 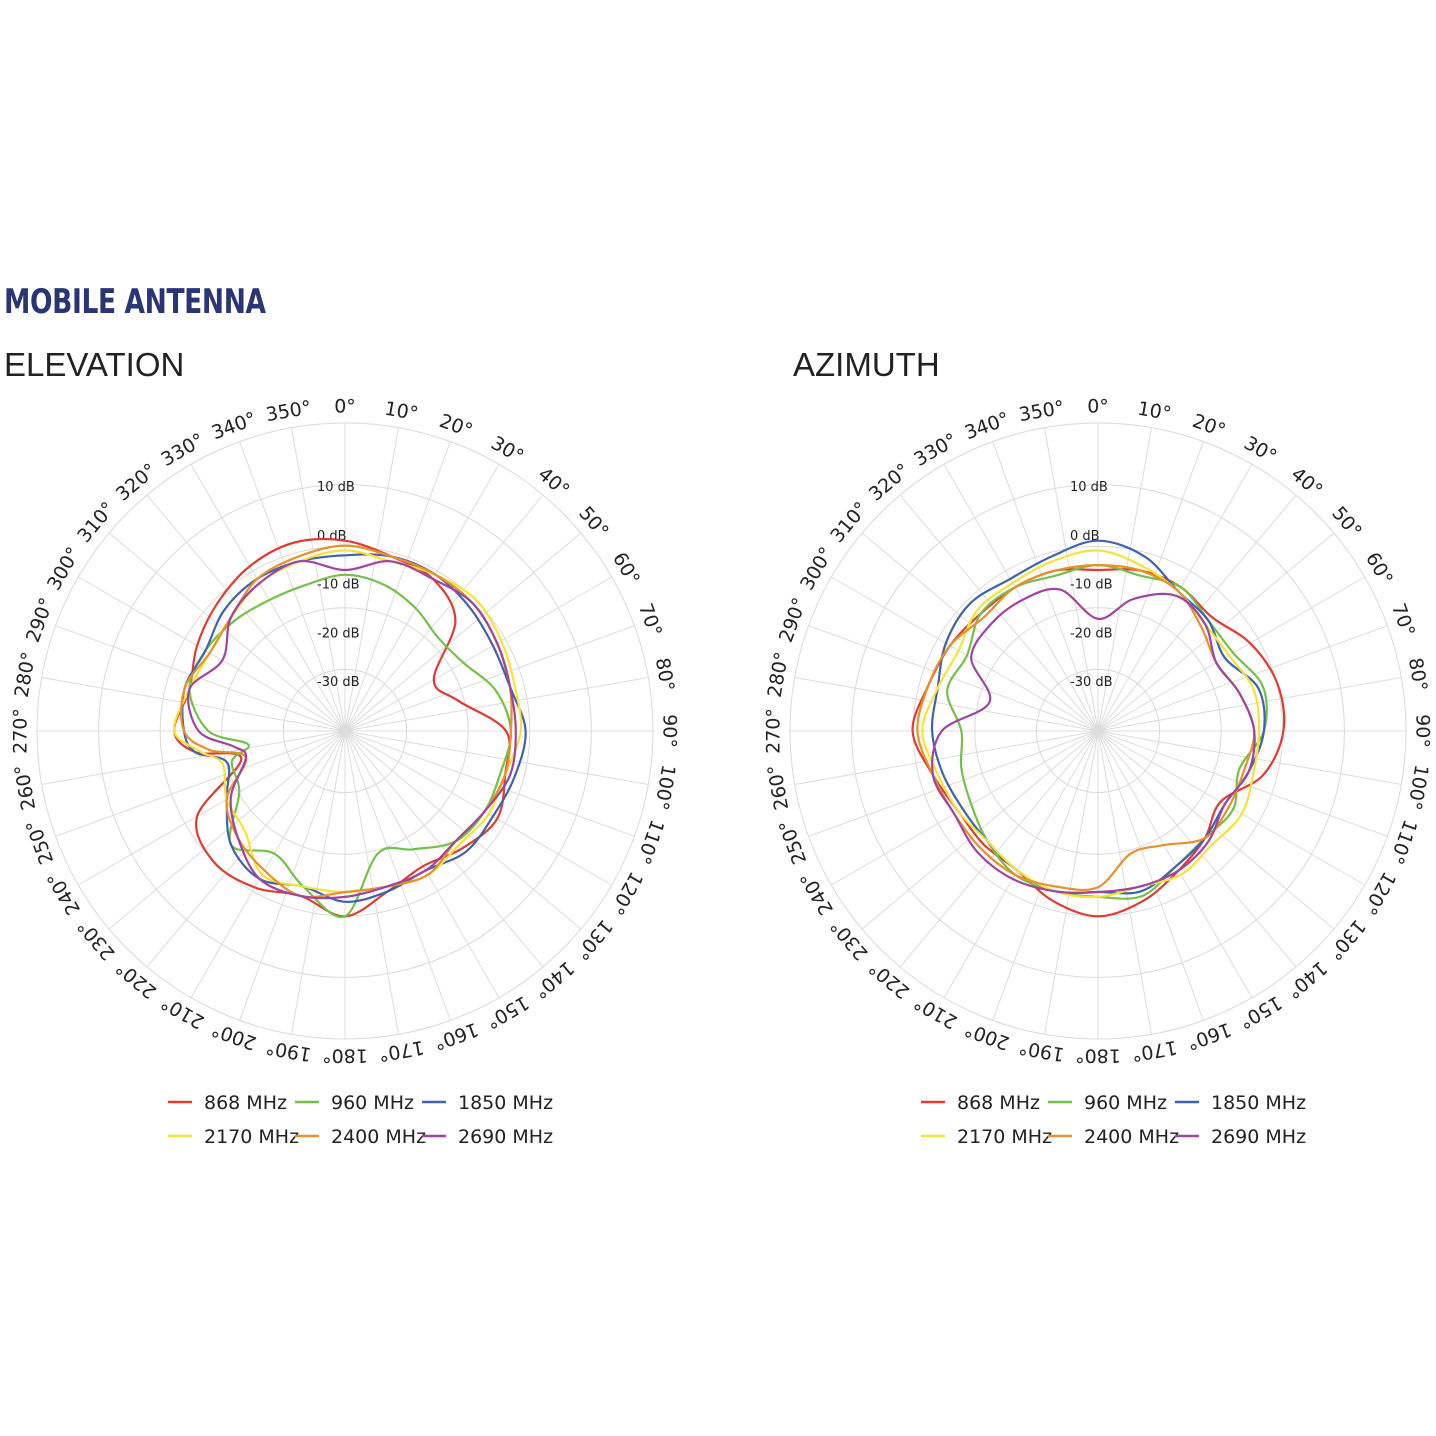 I want to click on azimuth-angle-label: 50°, so click(x=1346, y=522).